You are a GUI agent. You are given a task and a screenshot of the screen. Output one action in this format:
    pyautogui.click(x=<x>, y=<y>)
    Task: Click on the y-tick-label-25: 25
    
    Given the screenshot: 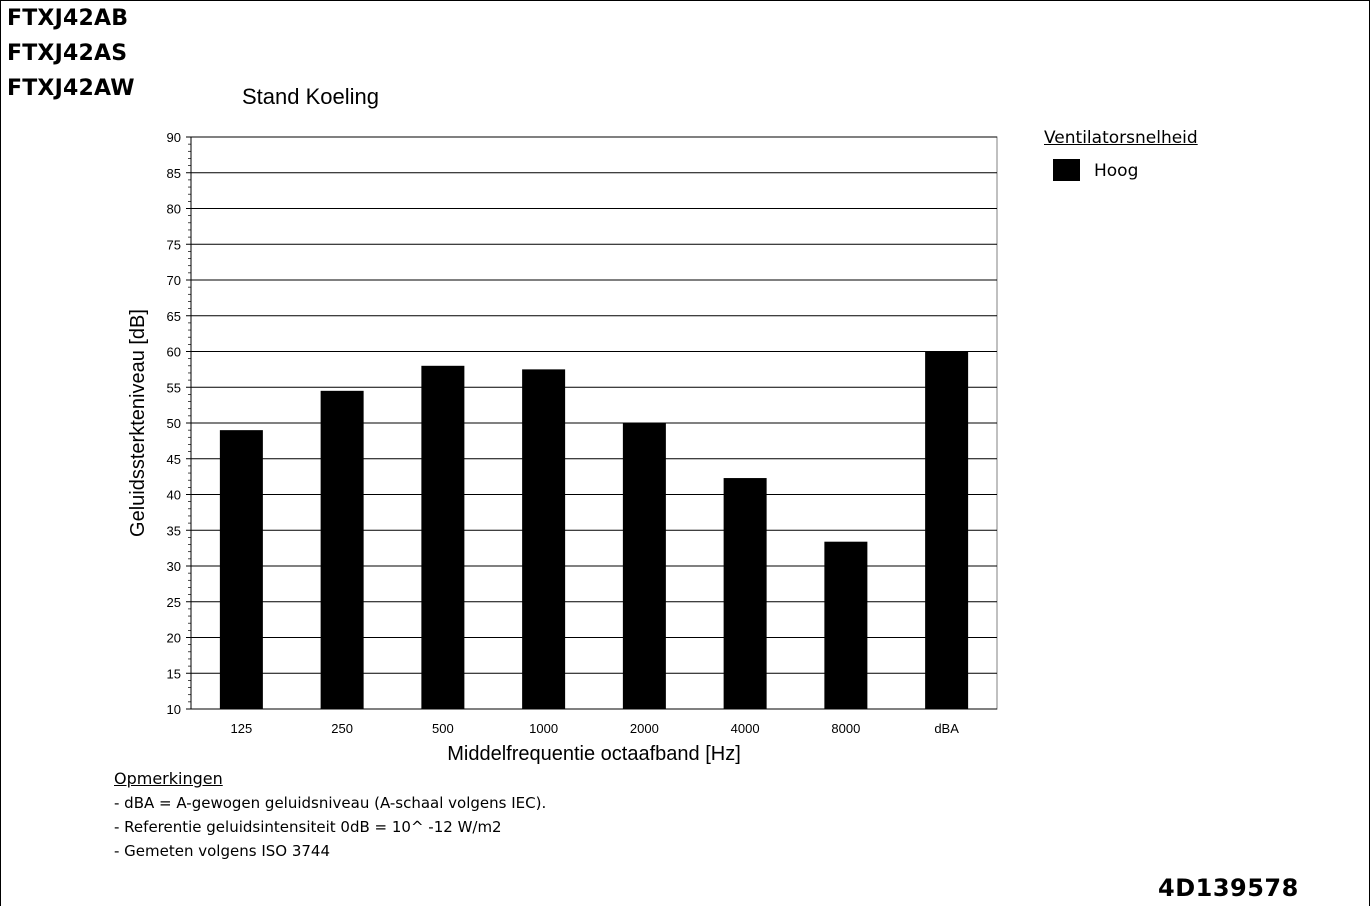 What is the action you would take?
    pyautogui.click(x=174, y=602)
    